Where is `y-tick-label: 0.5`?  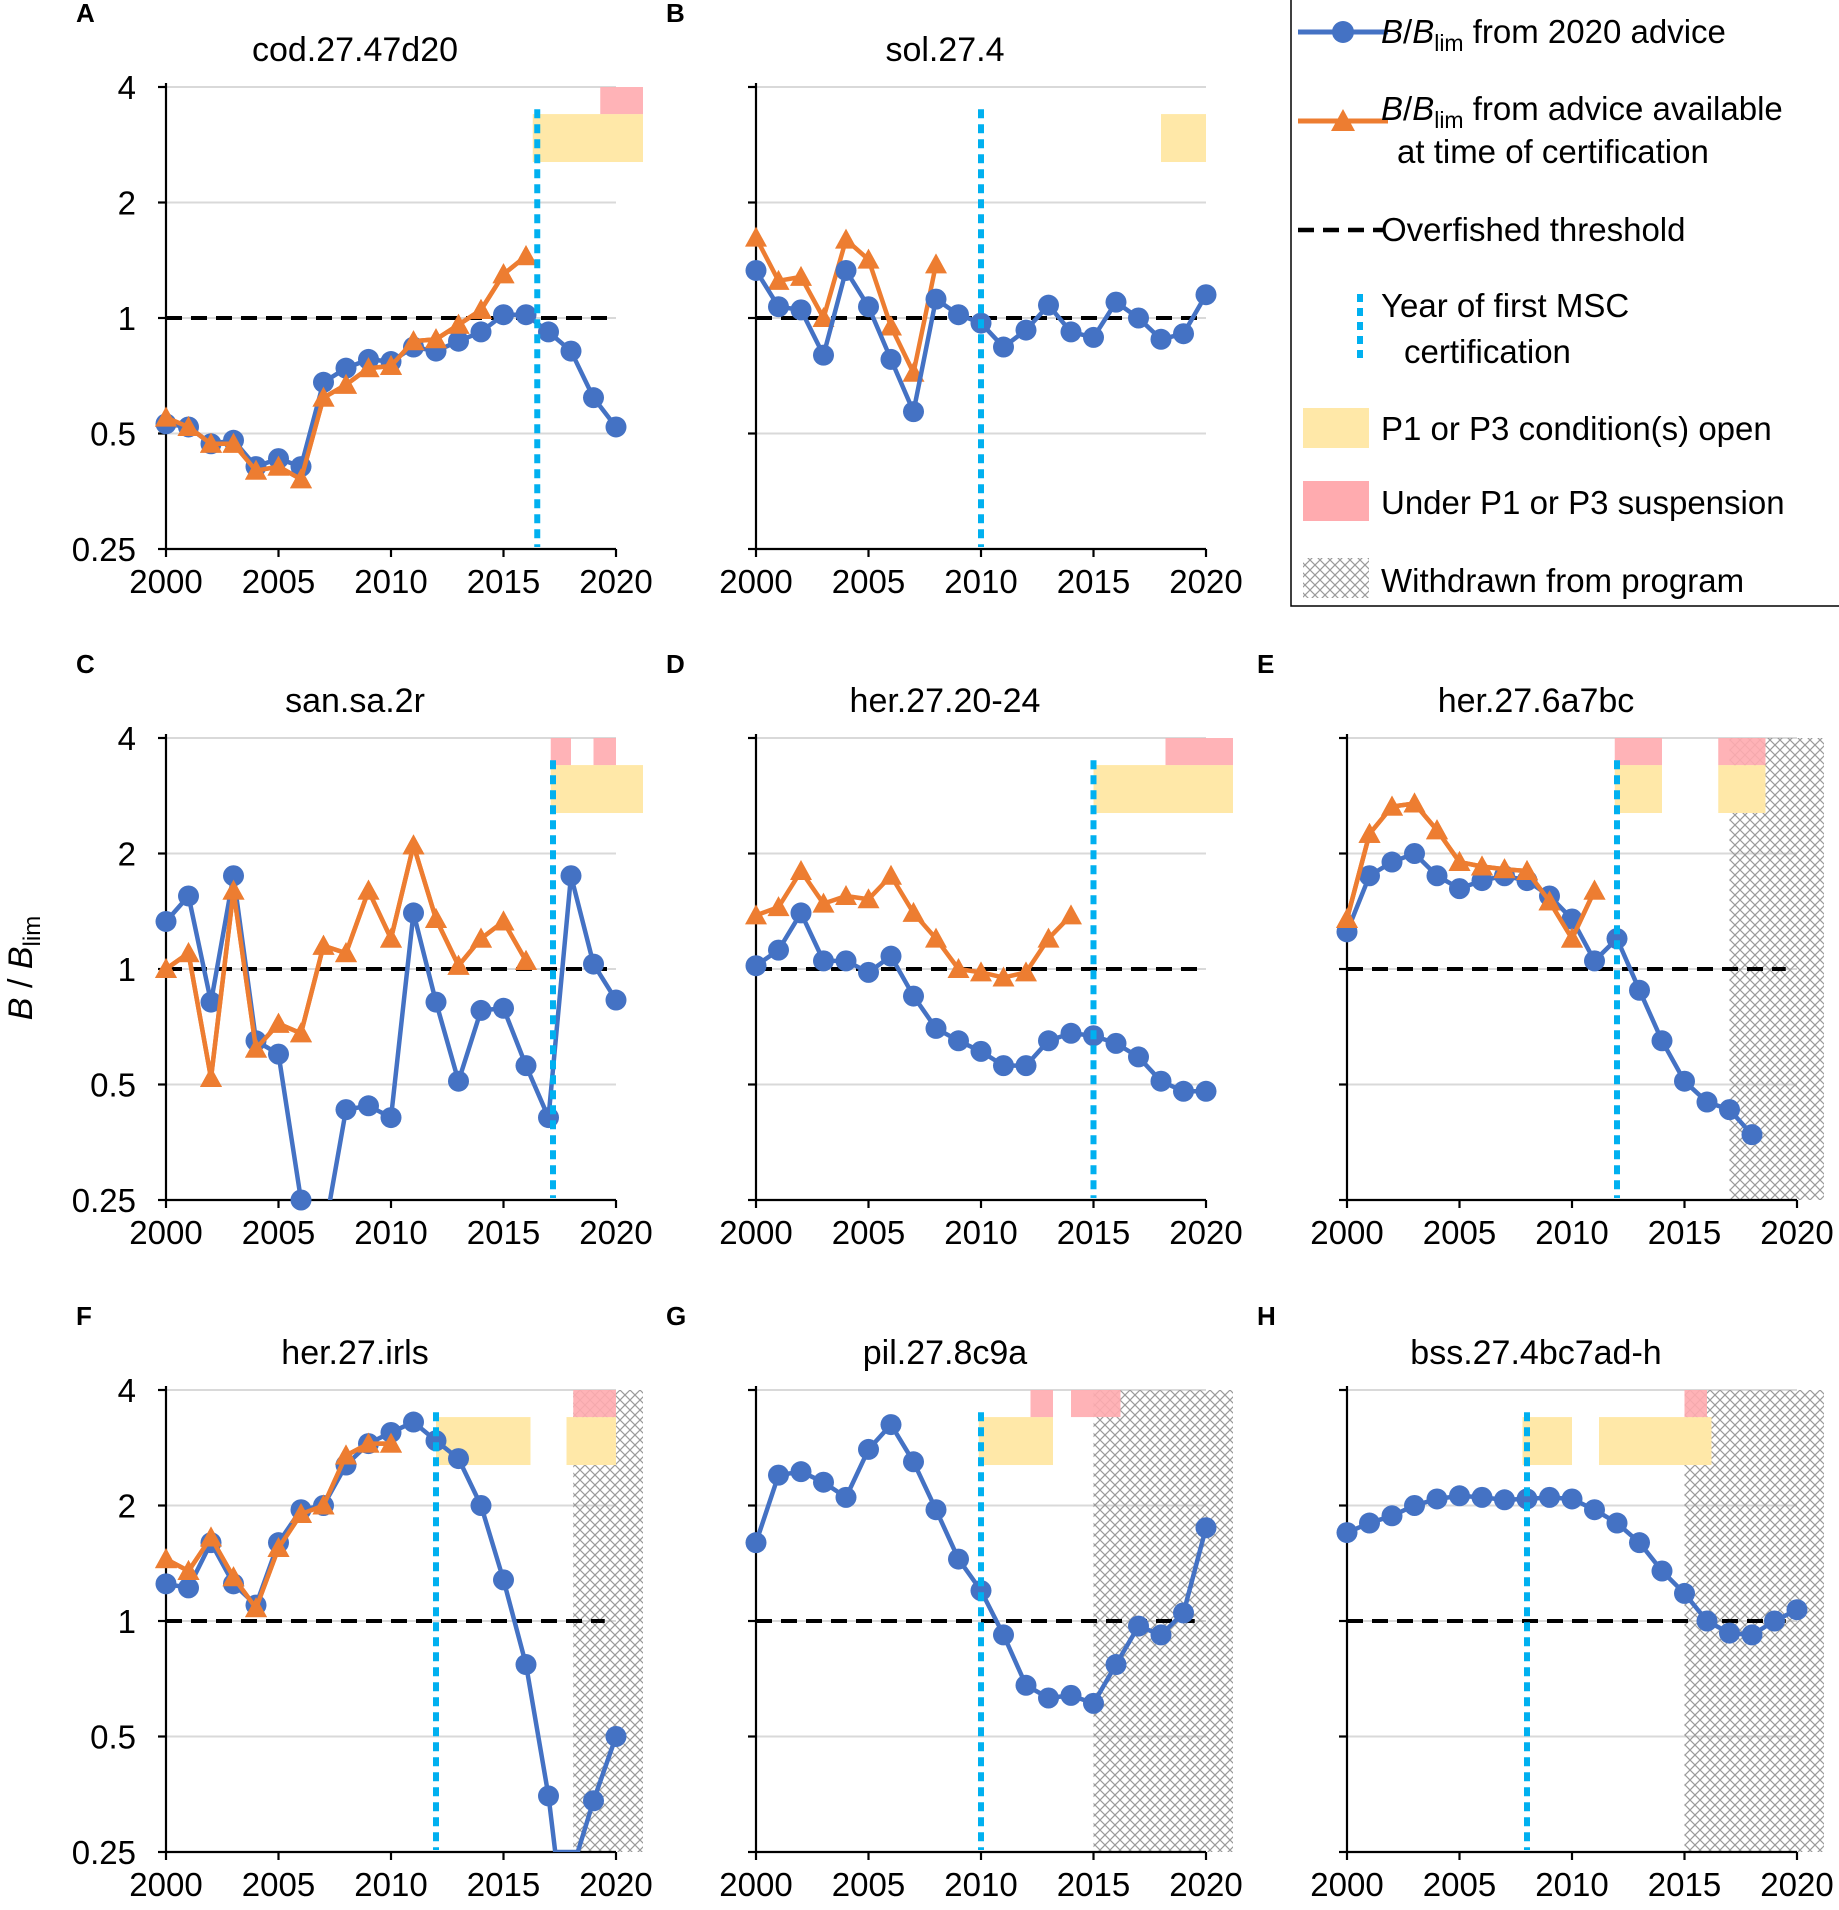
y-tick-label: 0.5 is located at coordinates (113, 1085).